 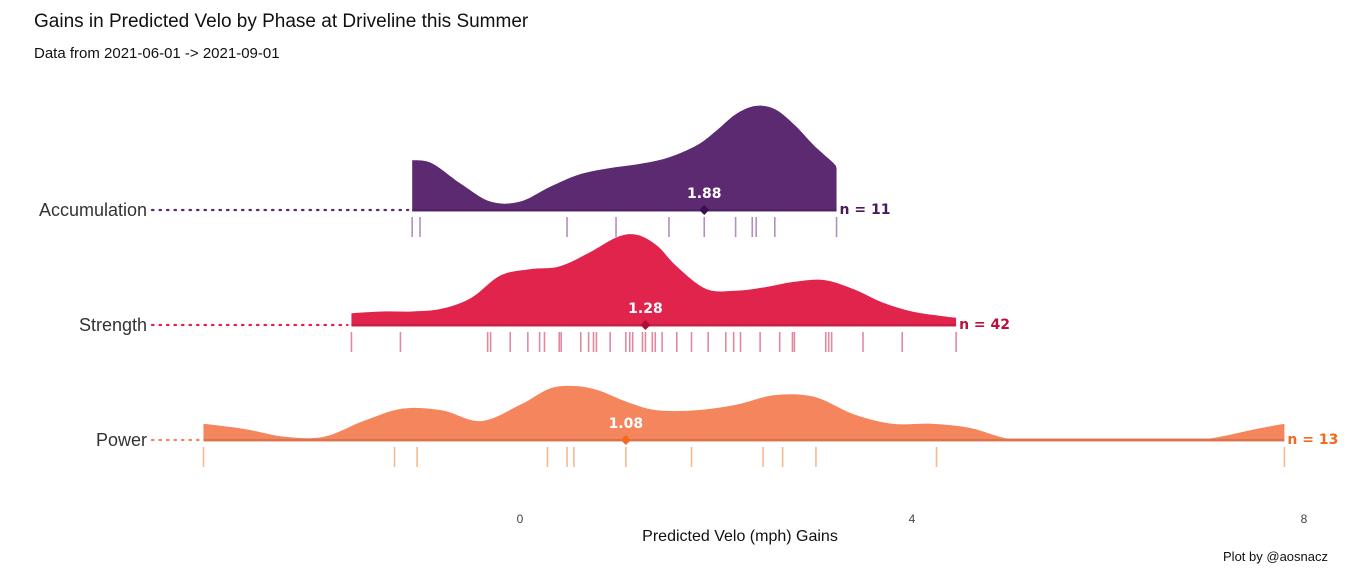 I want to click on accumulation-label: Accumulation, so click(x=93, y=210).